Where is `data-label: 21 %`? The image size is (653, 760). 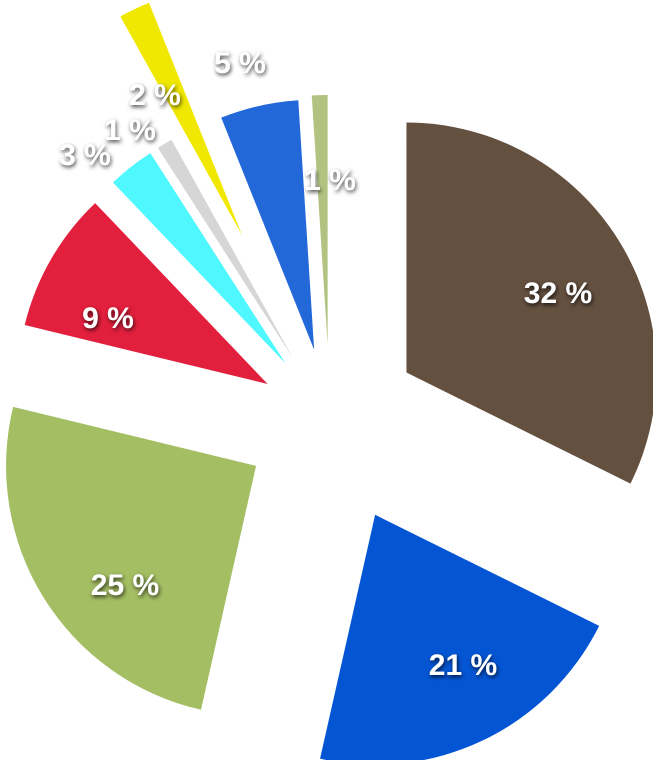 data-label: 21 % is located at coordinates (463, 665).